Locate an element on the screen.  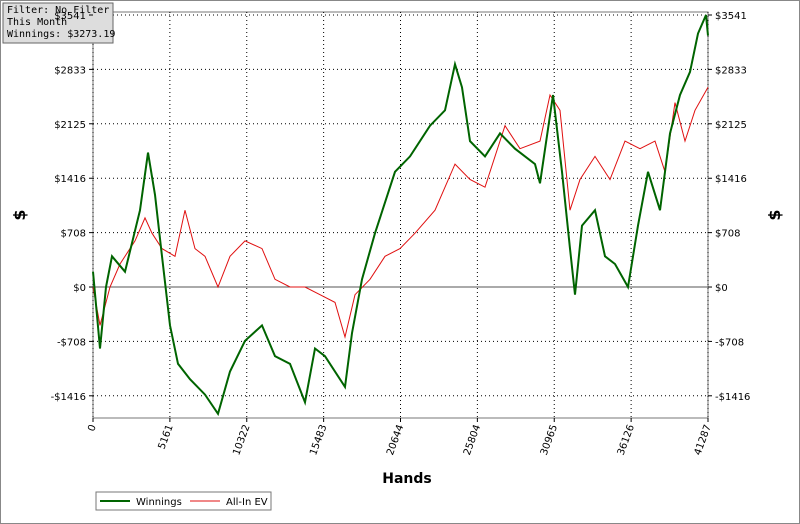
y2-tick-label: -$708 is located at coordinates (729, 342).